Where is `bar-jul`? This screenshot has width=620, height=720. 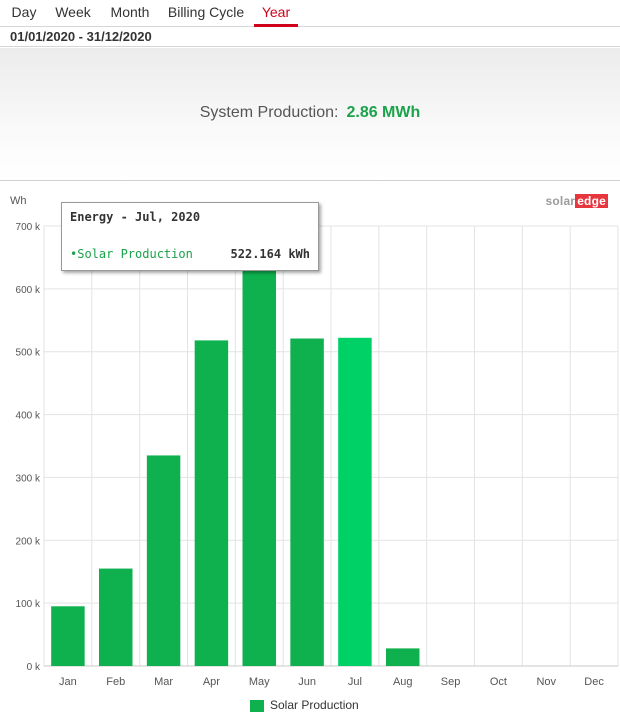 bar-jul is located at coordinates (355, 501).